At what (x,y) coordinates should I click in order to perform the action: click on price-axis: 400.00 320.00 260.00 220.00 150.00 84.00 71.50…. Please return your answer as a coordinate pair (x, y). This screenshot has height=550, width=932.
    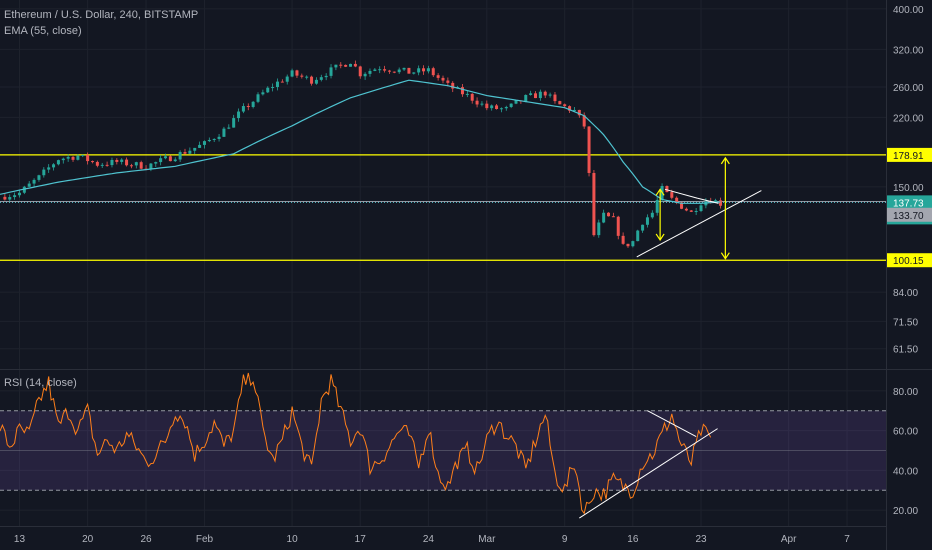
    Looking at the image, I should click on (908, 180).